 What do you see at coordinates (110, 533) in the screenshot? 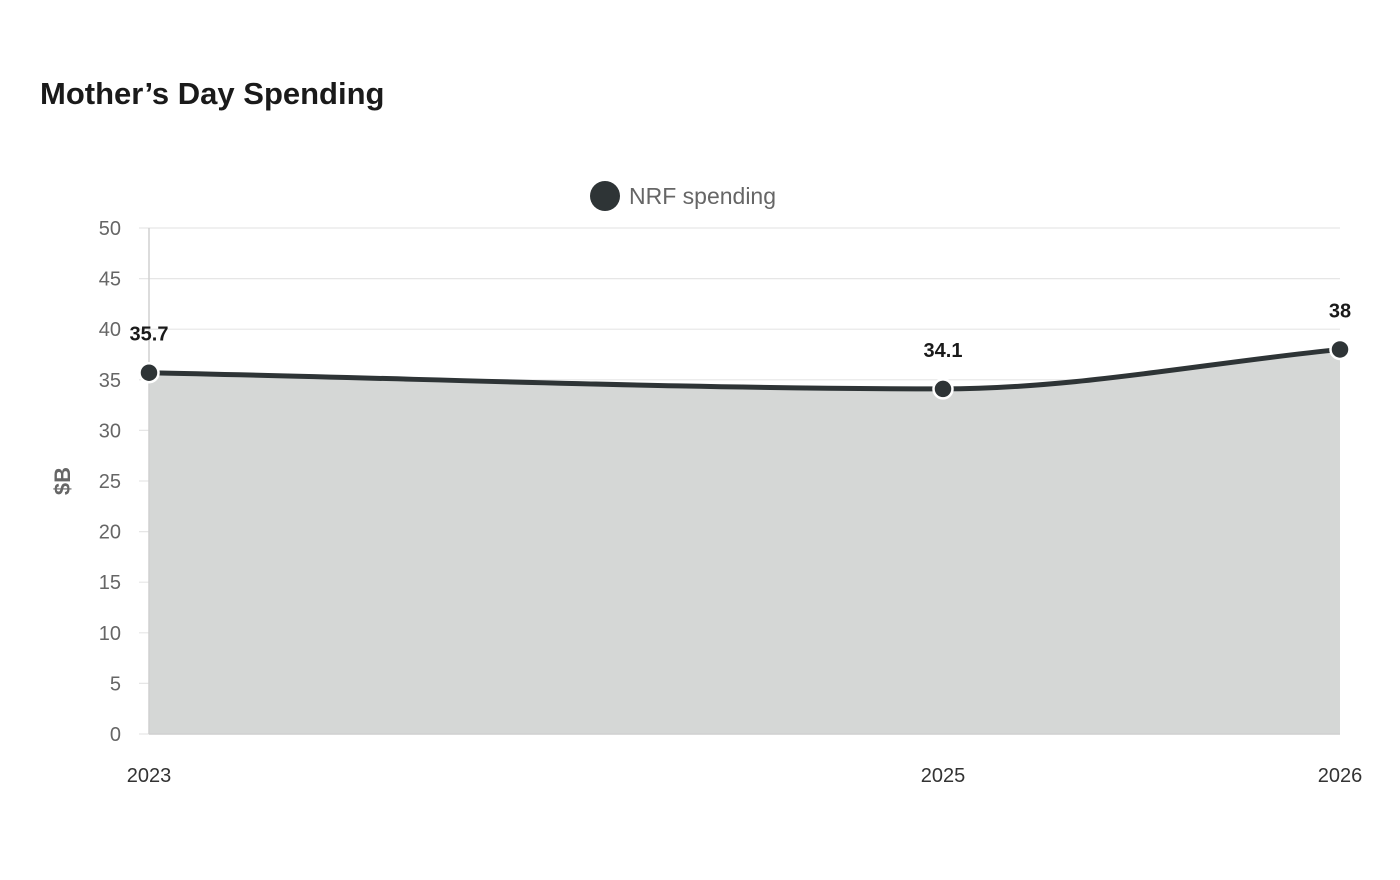
I see `y-tick-label: 20` at bounding box center [110, 533].